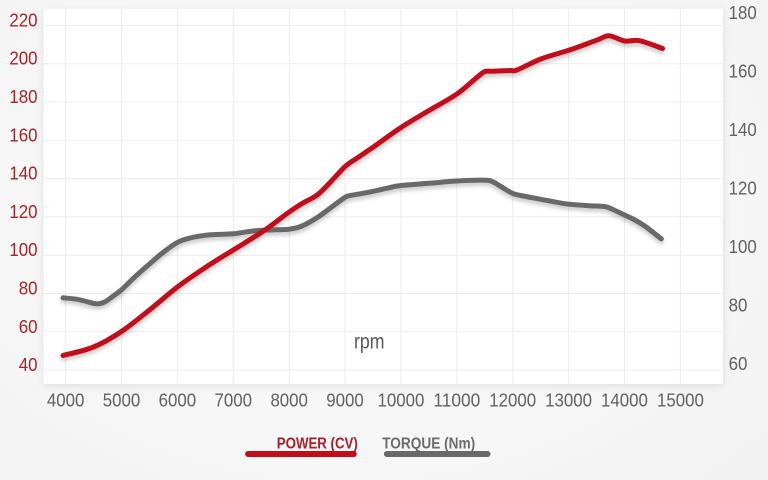 Image resolution: width=768 pixels, height=480 pixels. Describe the element at coordinates (568, 401) in the screenshot. I see `svg-text: 13000` at that location.